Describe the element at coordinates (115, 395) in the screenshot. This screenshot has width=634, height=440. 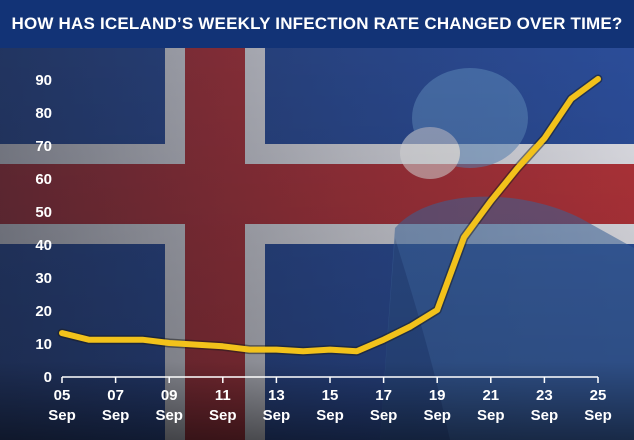
I see `x-tick-label-day: 07` at that location.